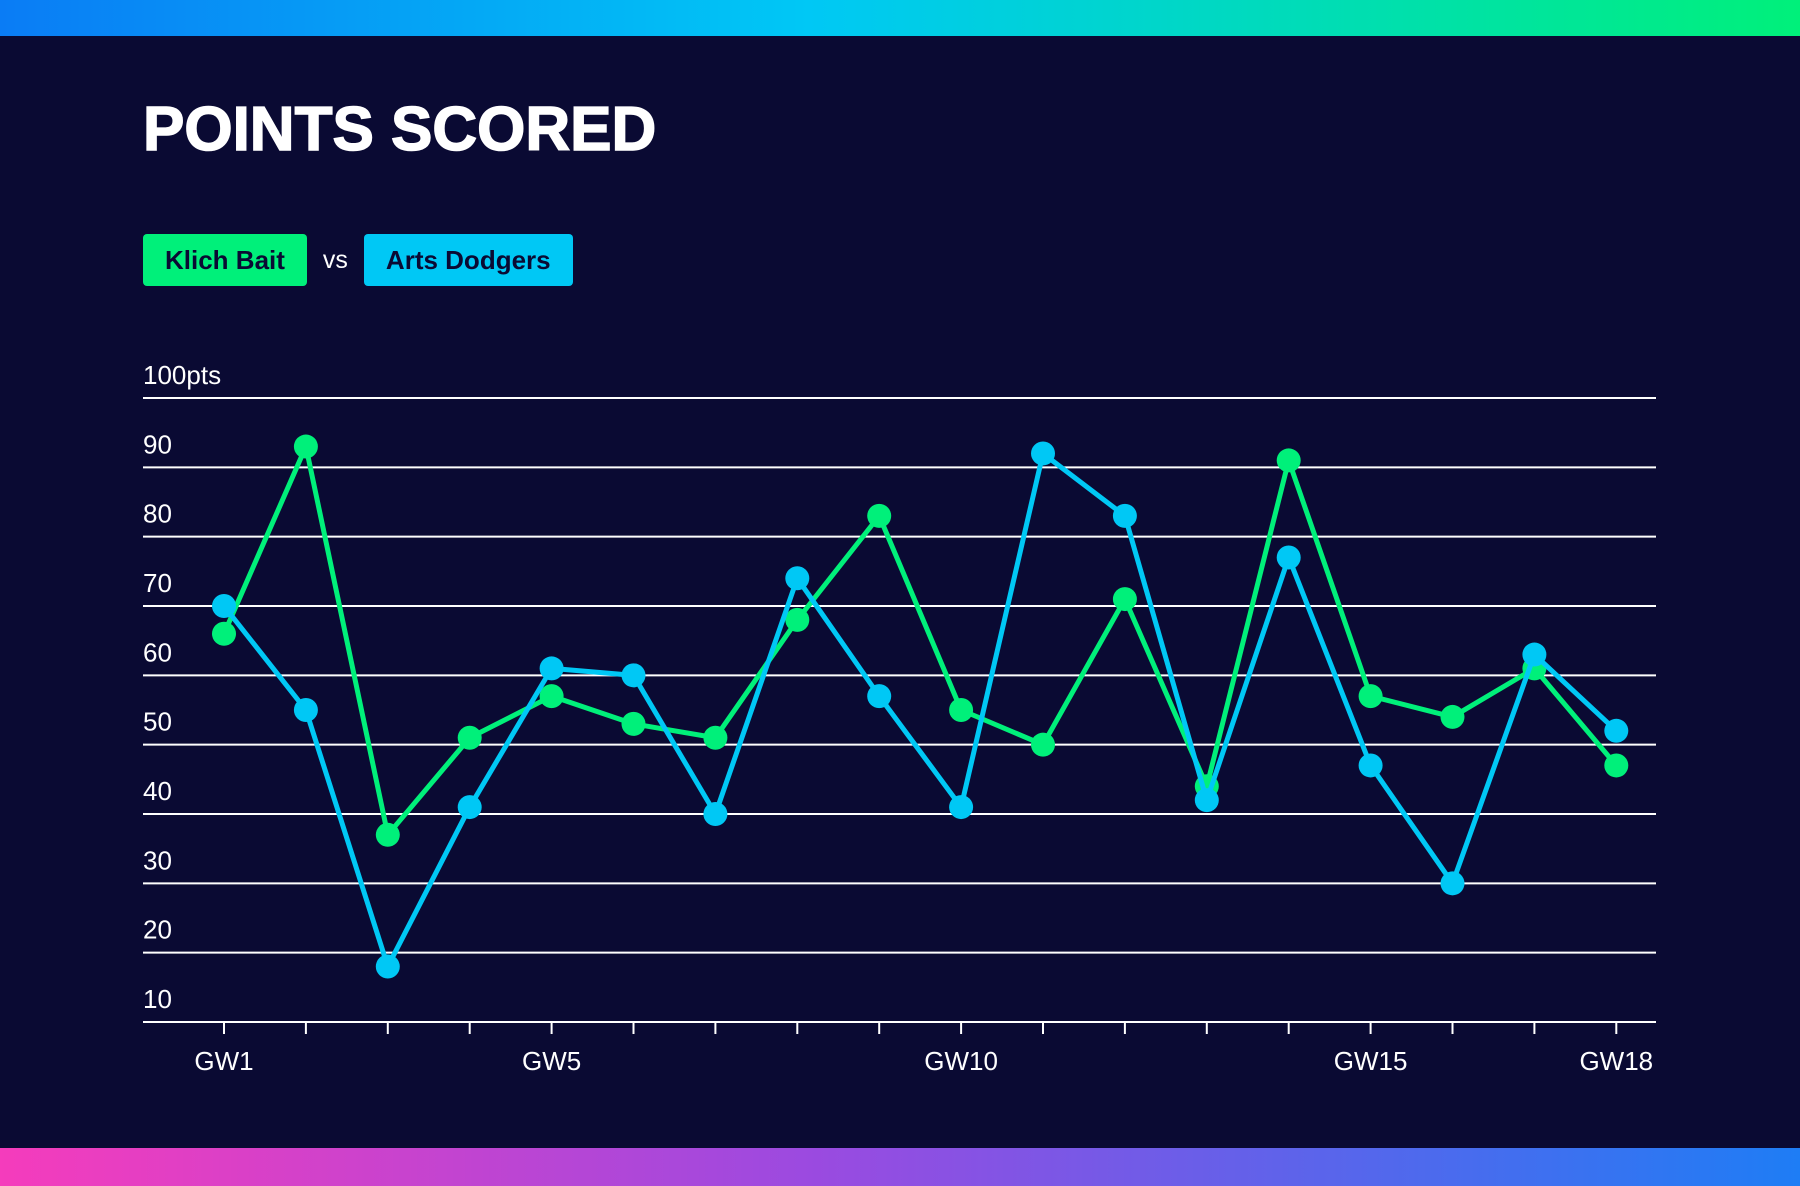 This screenshot has width=1800, height=1186. What do you see at coordinates (223, 1061) in the screenshot?
I see `x-tick-label-gw1: GW1` at bounding box center [223, 1061].